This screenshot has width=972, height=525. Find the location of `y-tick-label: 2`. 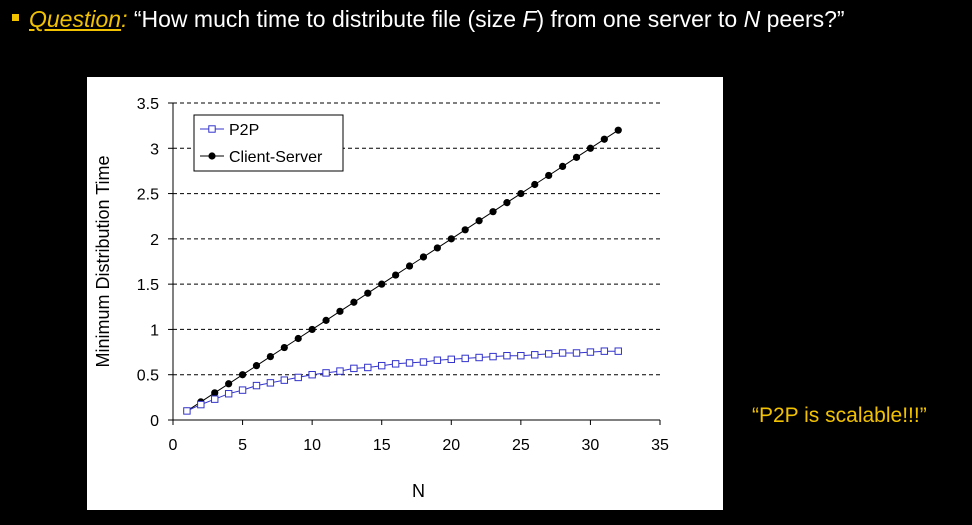

y-tick-label: 2 is located at coordinates (154, 240).